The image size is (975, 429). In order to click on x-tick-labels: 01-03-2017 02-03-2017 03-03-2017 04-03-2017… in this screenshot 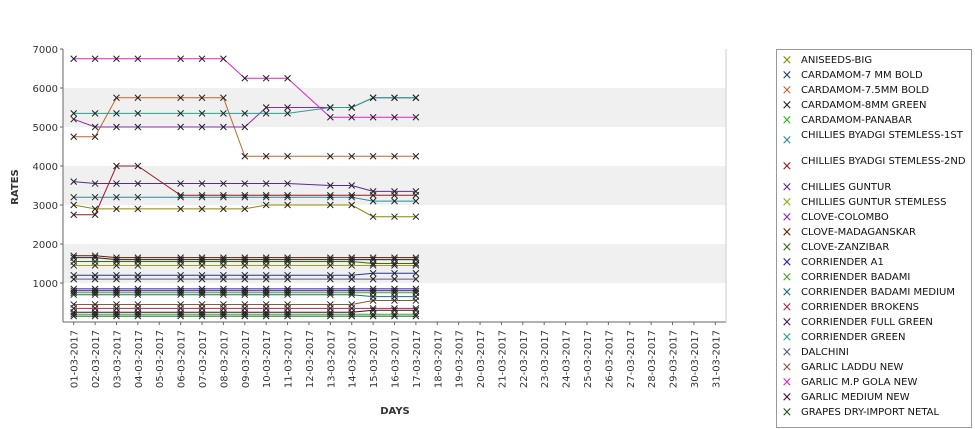, I will do `click(396, 355)`.